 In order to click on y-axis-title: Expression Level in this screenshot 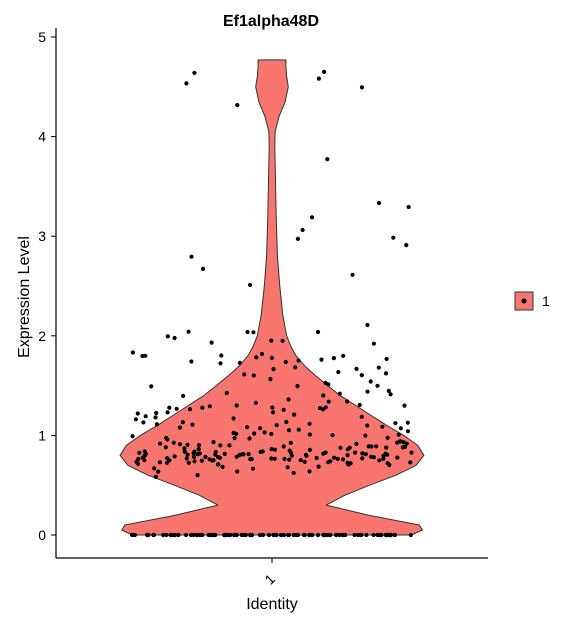, I will do `click(24, 297)`.